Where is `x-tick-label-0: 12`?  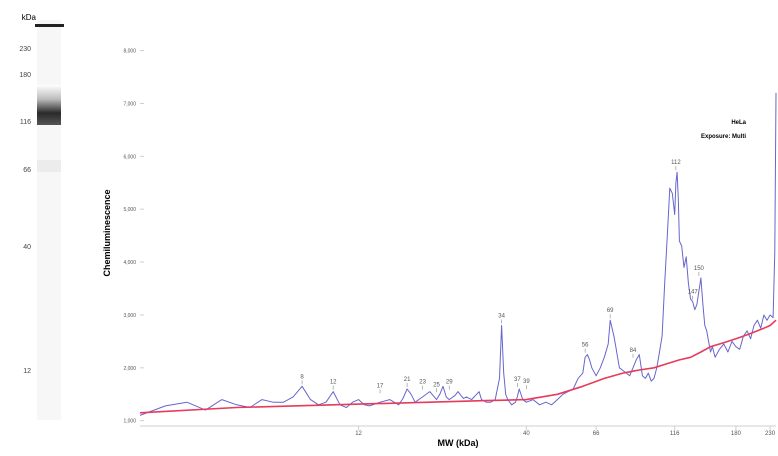 x-tick-label-0: 12 is located at coordinates (358, 434).